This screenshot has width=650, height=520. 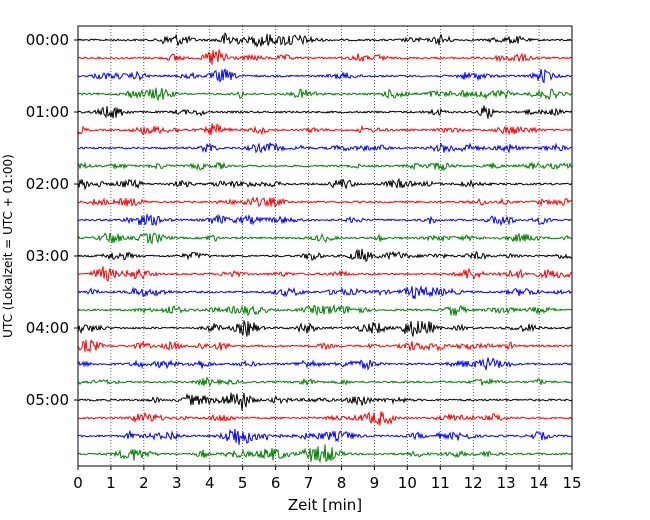 I want to click on seismic-trace-00:00, so click(x=325, y=40).